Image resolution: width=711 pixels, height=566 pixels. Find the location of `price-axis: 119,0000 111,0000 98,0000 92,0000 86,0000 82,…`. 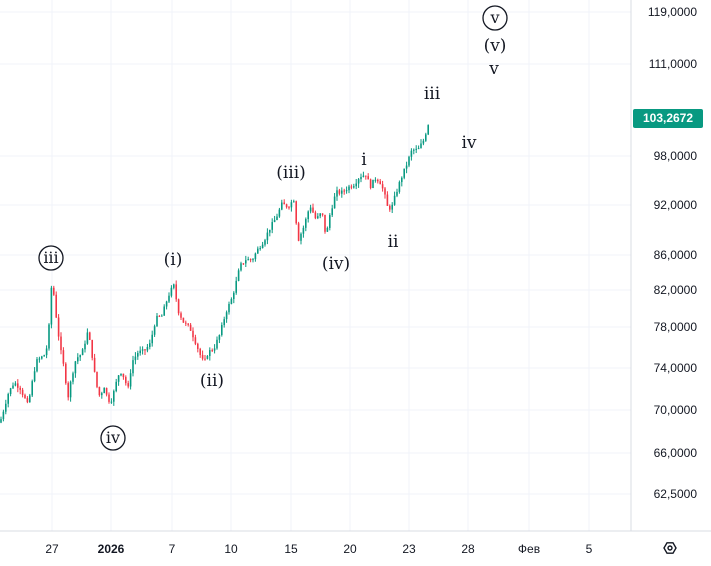

price-axis: 119,0000 111,0000 98,0000 92,0000 86,0000 82,… is located at coordinates (672, 253).